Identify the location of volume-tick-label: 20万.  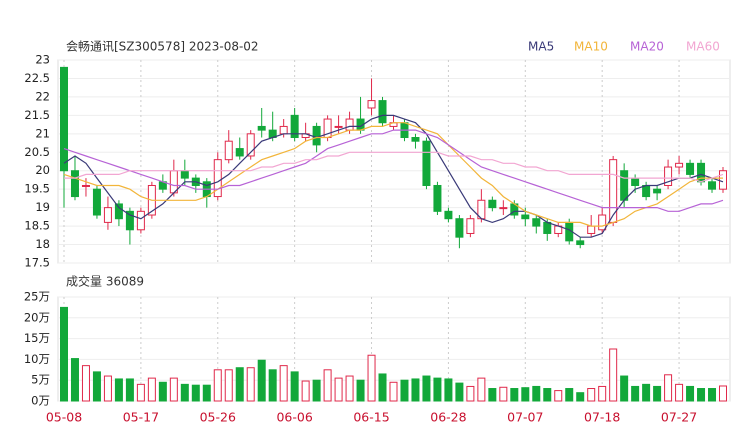
(37, 317).